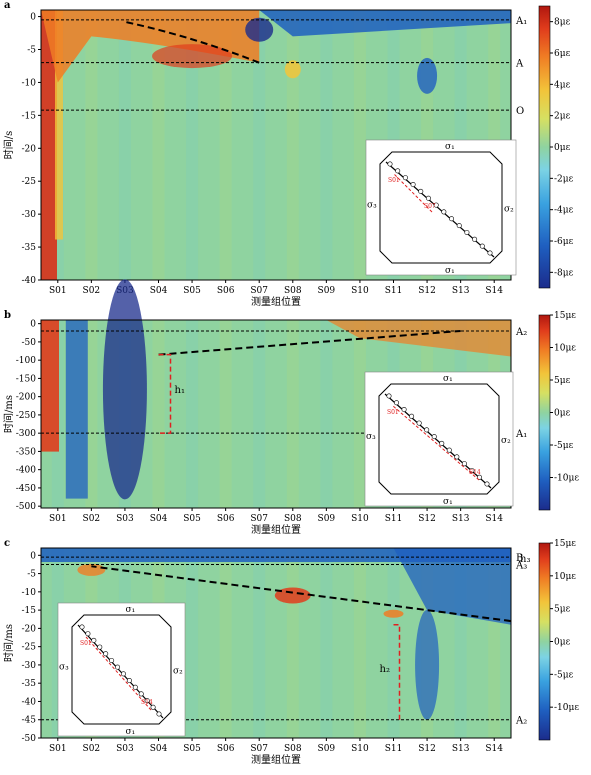 This screenshot has height=775, width=591. I want to click on y-tick-label: -350, so click(26, 452).